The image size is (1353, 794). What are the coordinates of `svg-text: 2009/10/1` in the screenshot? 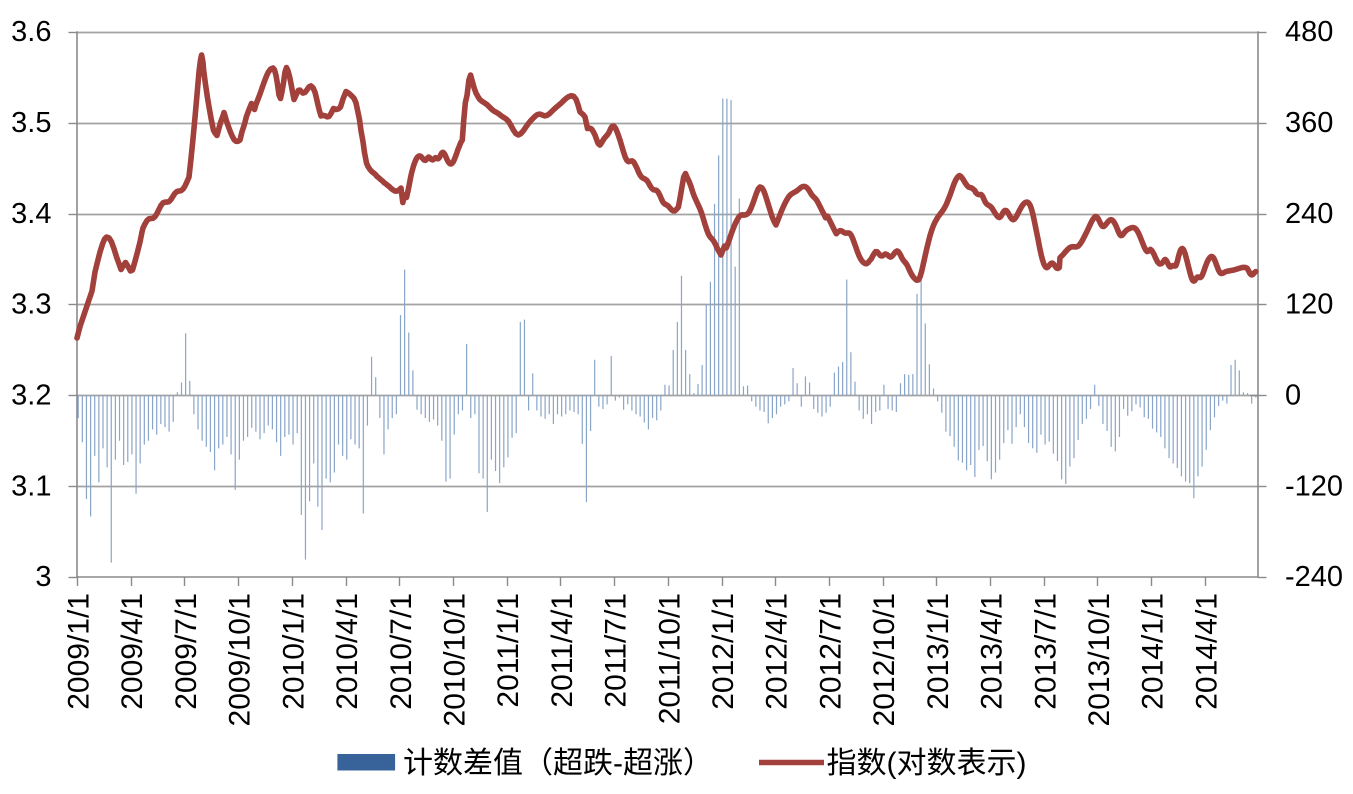 It's located at (240, 659).